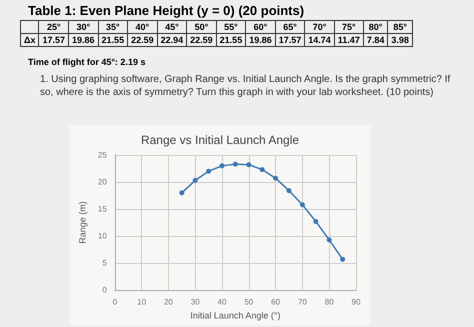 The image size is (474, 327). What do you see at coordinates (329, 302) in the screenshot?
I see `x-tick-label: 80` at bounding box center [329, 302].